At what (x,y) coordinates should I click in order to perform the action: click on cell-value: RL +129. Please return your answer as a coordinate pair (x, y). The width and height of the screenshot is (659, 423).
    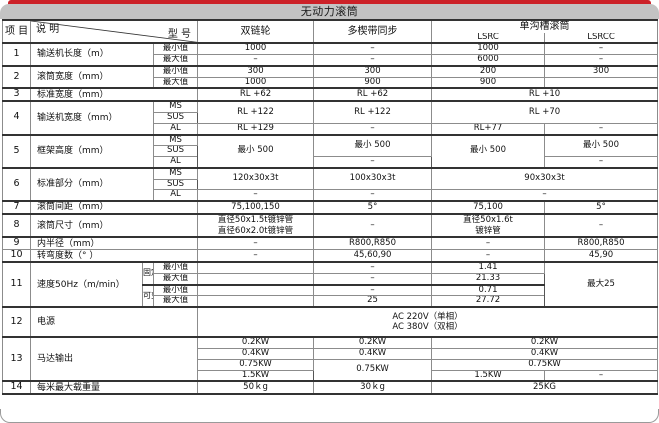
    Looking at the image, I should click on (256, 129).